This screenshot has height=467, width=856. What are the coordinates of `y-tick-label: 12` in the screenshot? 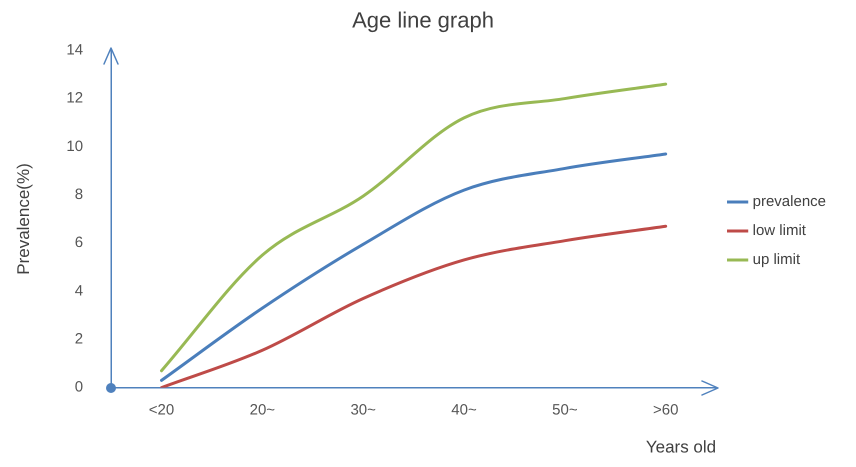 It's located at (75, 98).